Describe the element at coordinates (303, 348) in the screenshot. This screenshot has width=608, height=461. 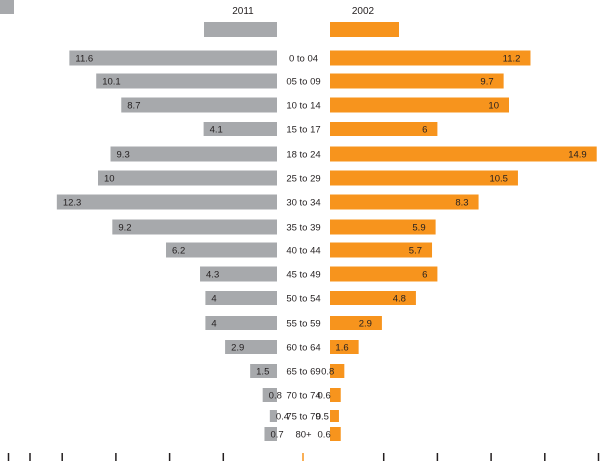
I see `category-label: 60 to 64` at that location.